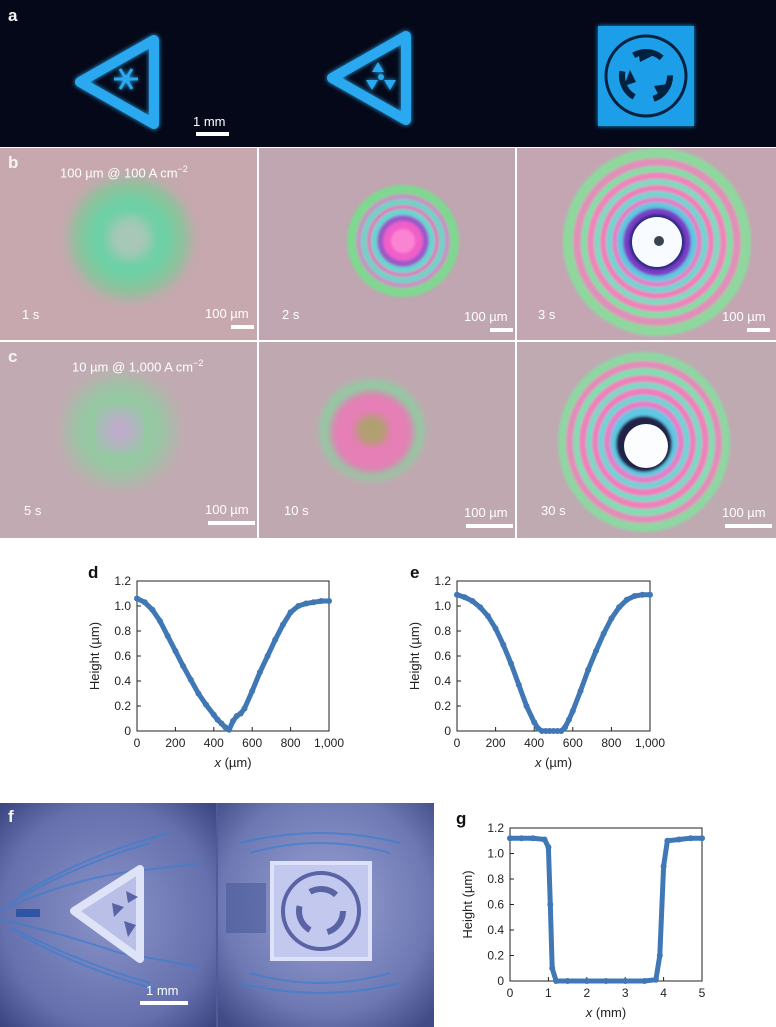 The width and height of the screenshot is (776, 1027). Describe the element at coordinates (646, 440) in the screenshot. I see `panel-c-image-30s` at that location.